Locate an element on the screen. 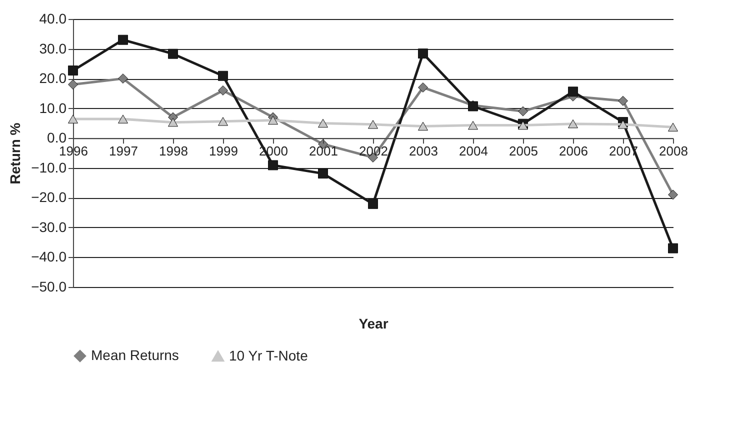  y-axis-title: Return % is located at coordinates (15, 153).